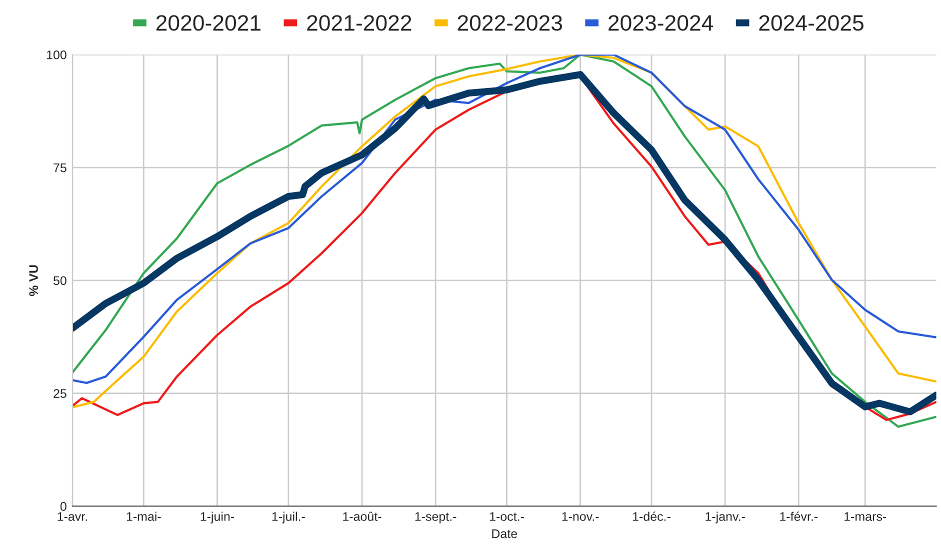 This screenshot has height=552, width=941. What do you see at coordinates (362, 516) in the screenshot?
I see `x-tick-label: 1-août-` at bounding box center [362, 516].